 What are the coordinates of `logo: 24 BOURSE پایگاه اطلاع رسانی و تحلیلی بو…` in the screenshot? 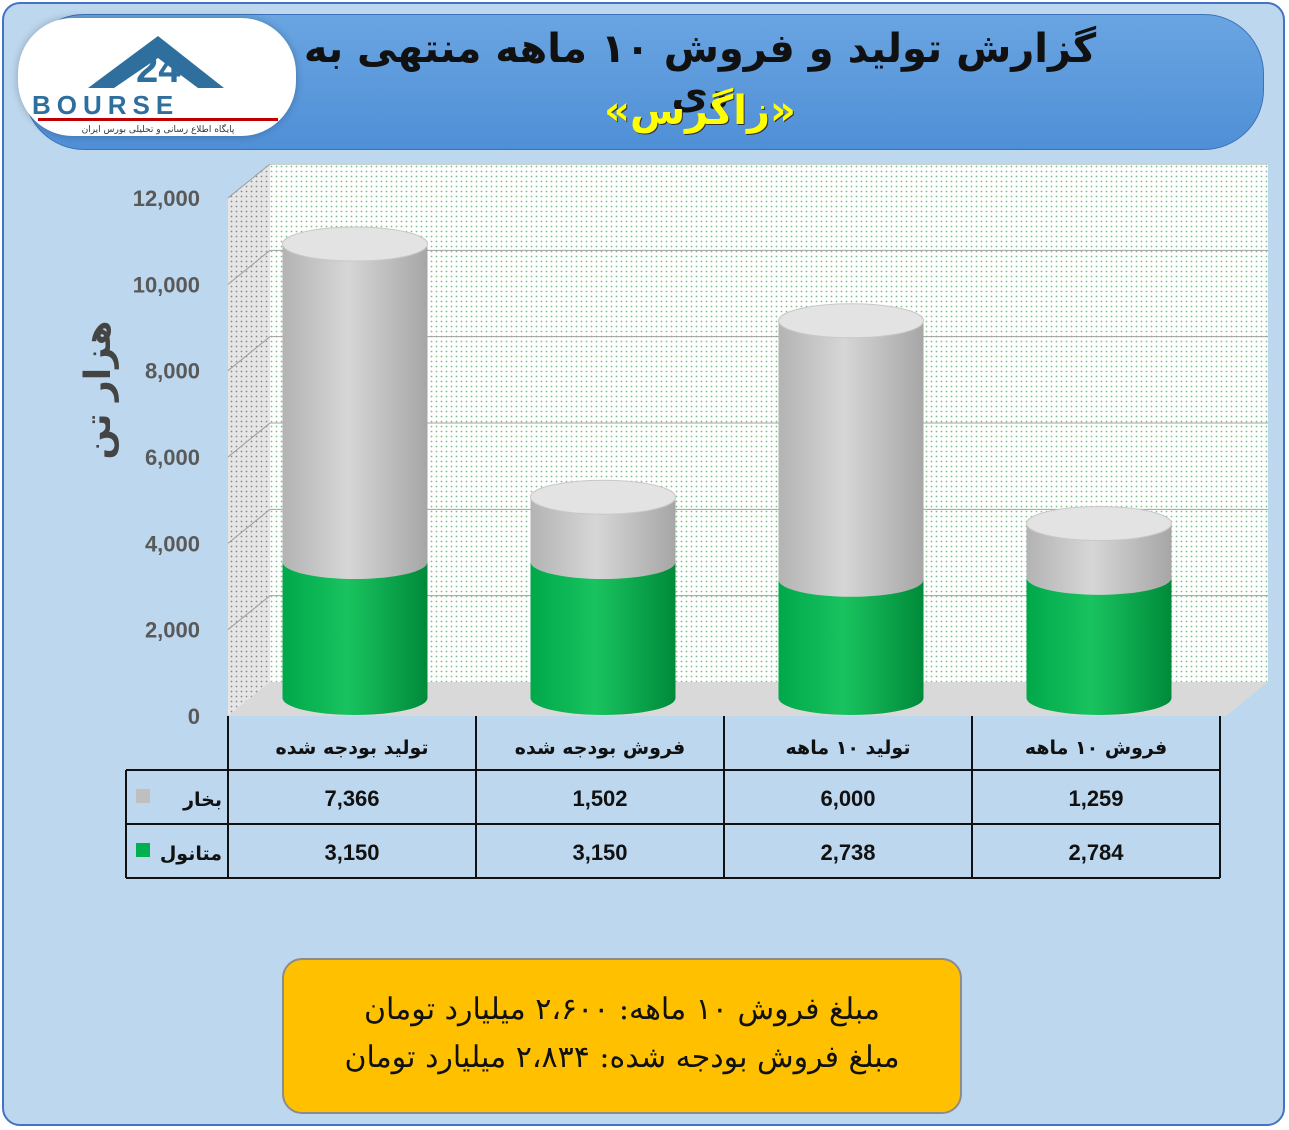 It's located at (157, 77).